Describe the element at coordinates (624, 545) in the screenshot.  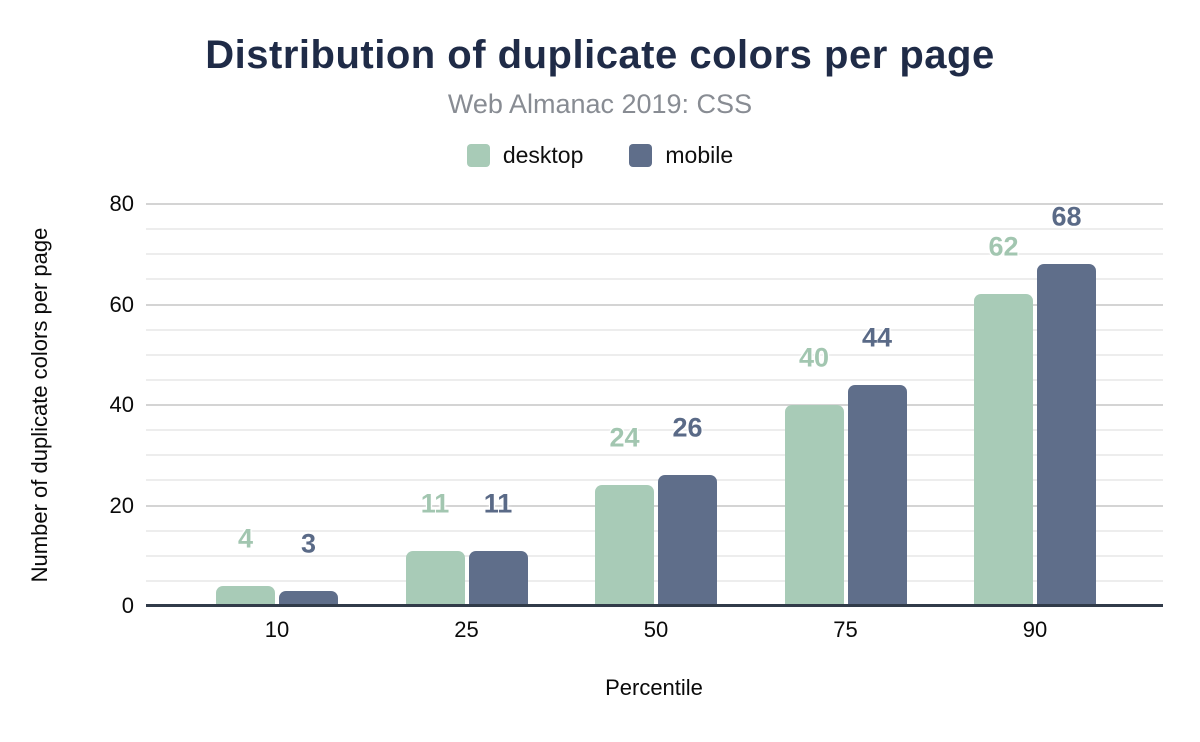
I see `bar-desktop-p50` at that location.